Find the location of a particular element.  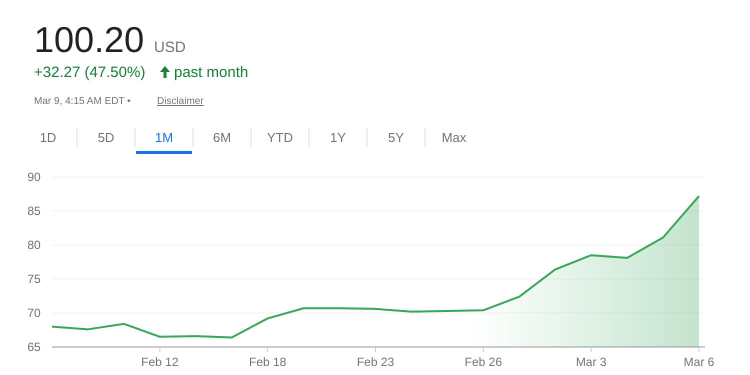

text: +32.27 (47.50%) is located at coordinates (90, 72).